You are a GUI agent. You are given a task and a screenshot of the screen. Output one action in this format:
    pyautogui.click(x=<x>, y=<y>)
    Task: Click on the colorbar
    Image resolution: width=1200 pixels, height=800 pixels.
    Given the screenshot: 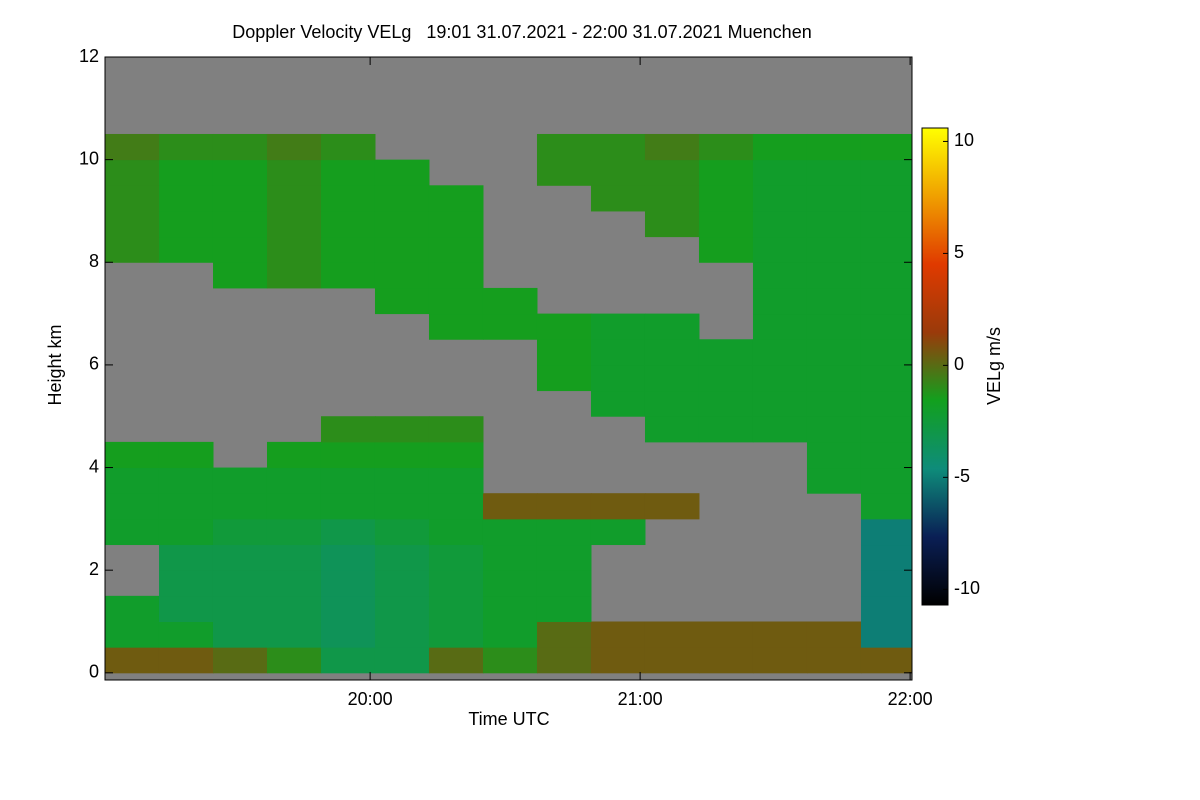 What is the action you would take?
    pyautogui.click(x=935, y=366)
    